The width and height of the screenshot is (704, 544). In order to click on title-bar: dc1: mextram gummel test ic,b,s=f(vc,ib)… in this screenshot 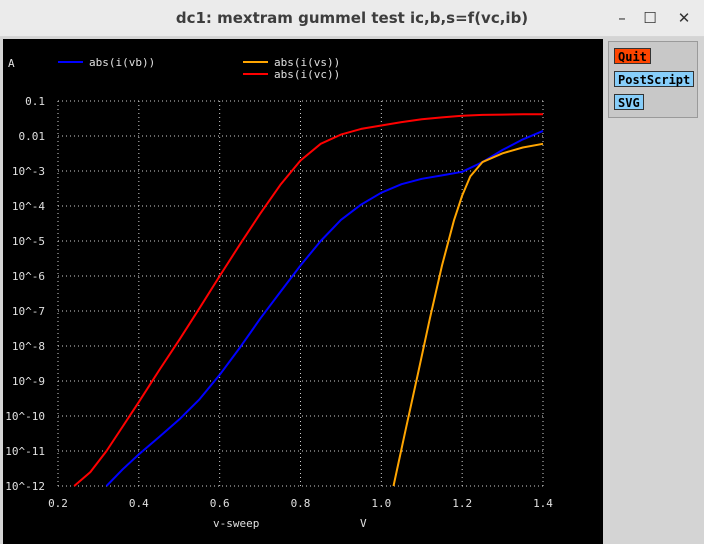, I will do `click(352, 18)`.